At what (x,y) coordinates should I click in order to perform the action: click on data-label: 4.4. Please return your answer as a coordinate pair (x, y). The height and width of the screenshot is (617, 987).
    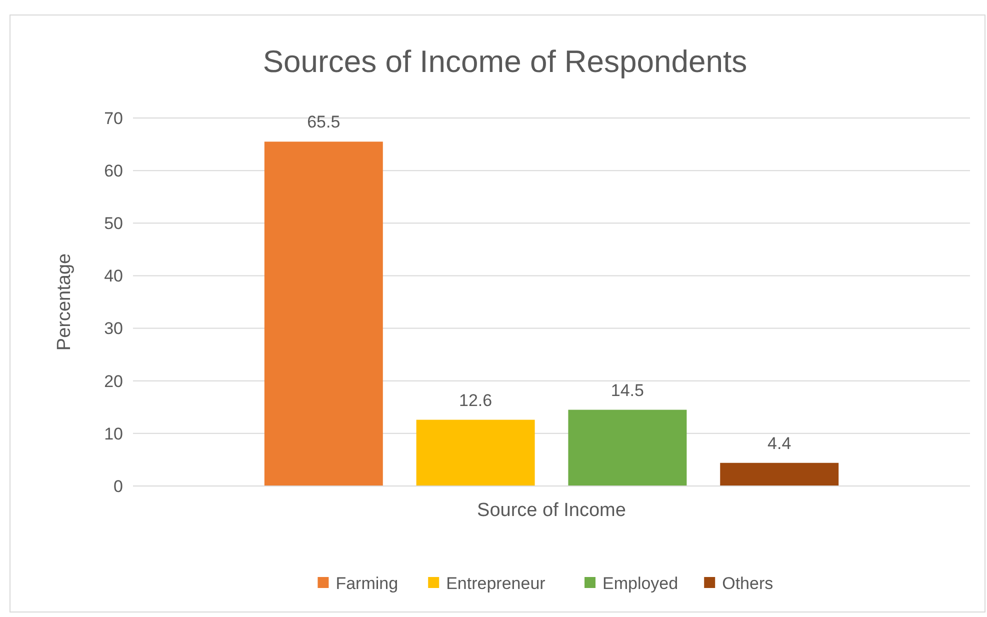
    Looking at the image, I should click on (780, 443).